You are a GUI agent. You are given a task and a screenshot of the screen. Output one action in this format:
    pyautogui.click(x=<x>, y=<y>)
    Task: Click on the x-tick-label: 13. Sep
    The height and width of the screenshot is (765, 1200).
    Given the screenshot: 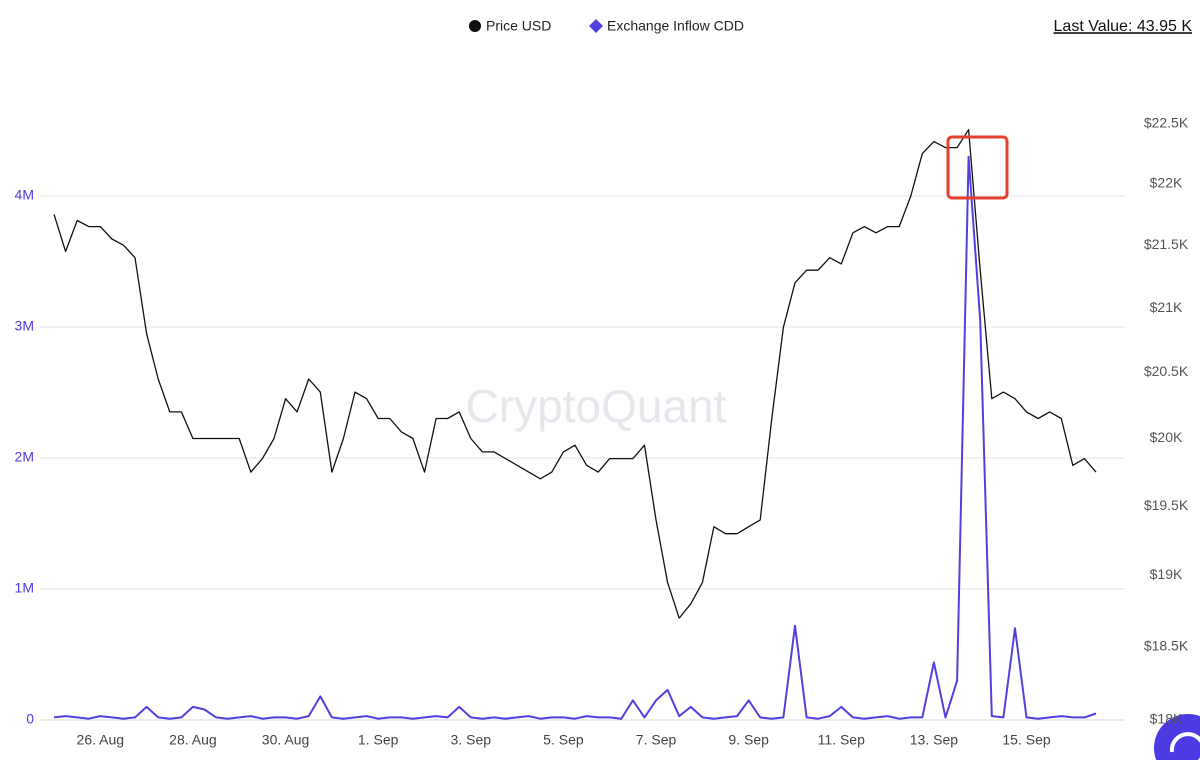 What is the action you would take?
    pyautogui.click(x=934, y=740)
    